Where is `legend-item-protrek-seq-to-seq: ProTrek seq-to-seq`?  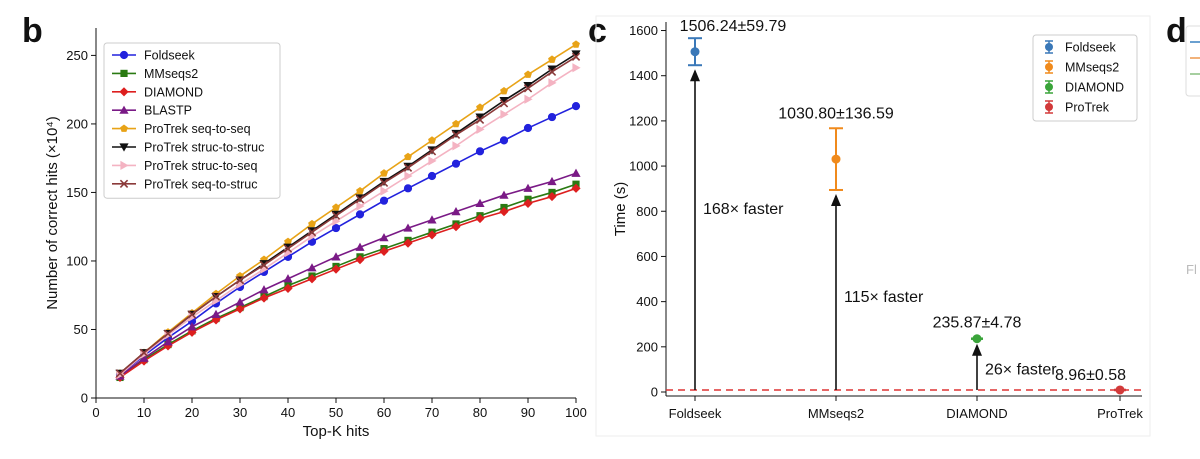
legend-item-protrek-seq-to-seq: ProTrek seq-to-seq is located at coordinates (181, 129).